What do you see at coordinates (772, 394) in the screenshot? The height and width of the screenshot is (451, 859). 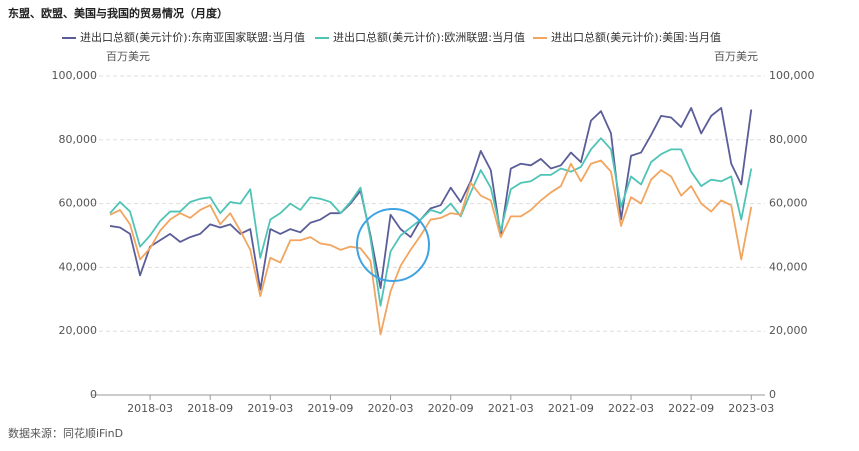 I see `y2-tick-label: 0` at bounding box center [772, 394].